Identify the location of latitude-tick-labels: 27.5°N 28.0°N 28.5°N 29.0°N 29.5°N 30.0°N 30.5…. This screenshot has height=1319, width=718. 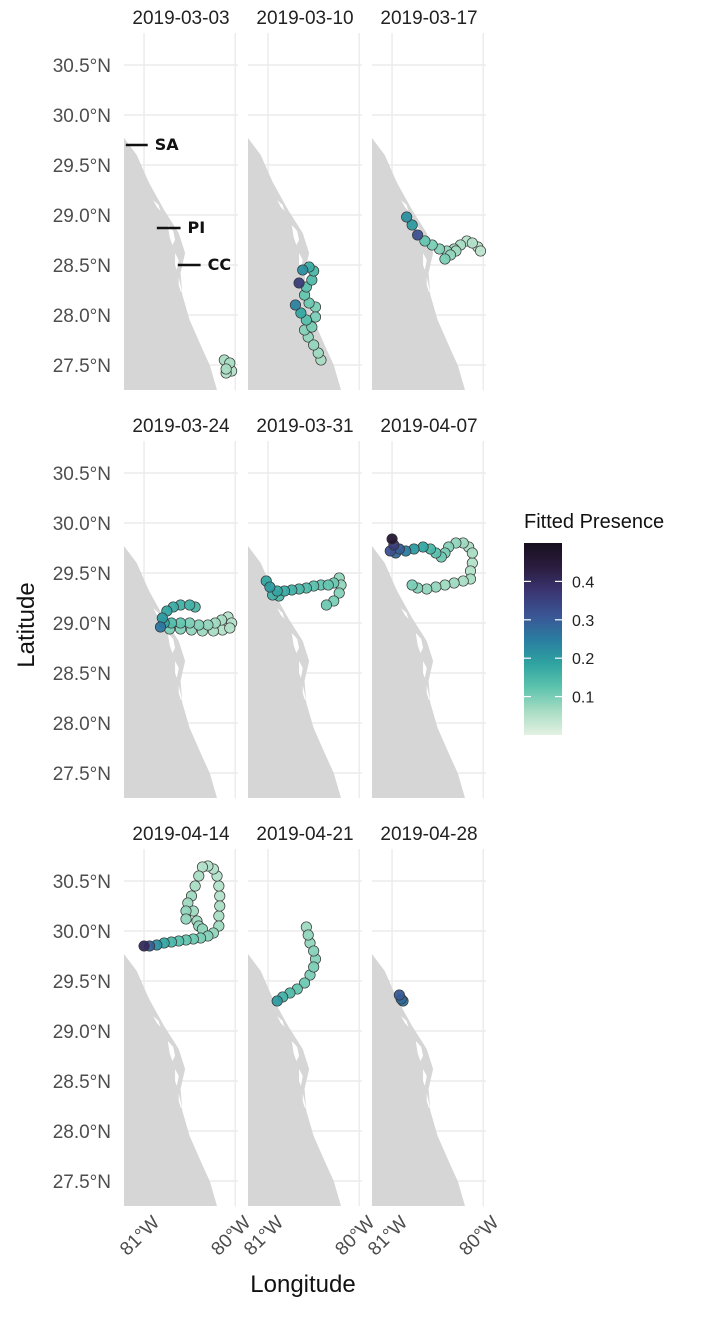
(82, 624).